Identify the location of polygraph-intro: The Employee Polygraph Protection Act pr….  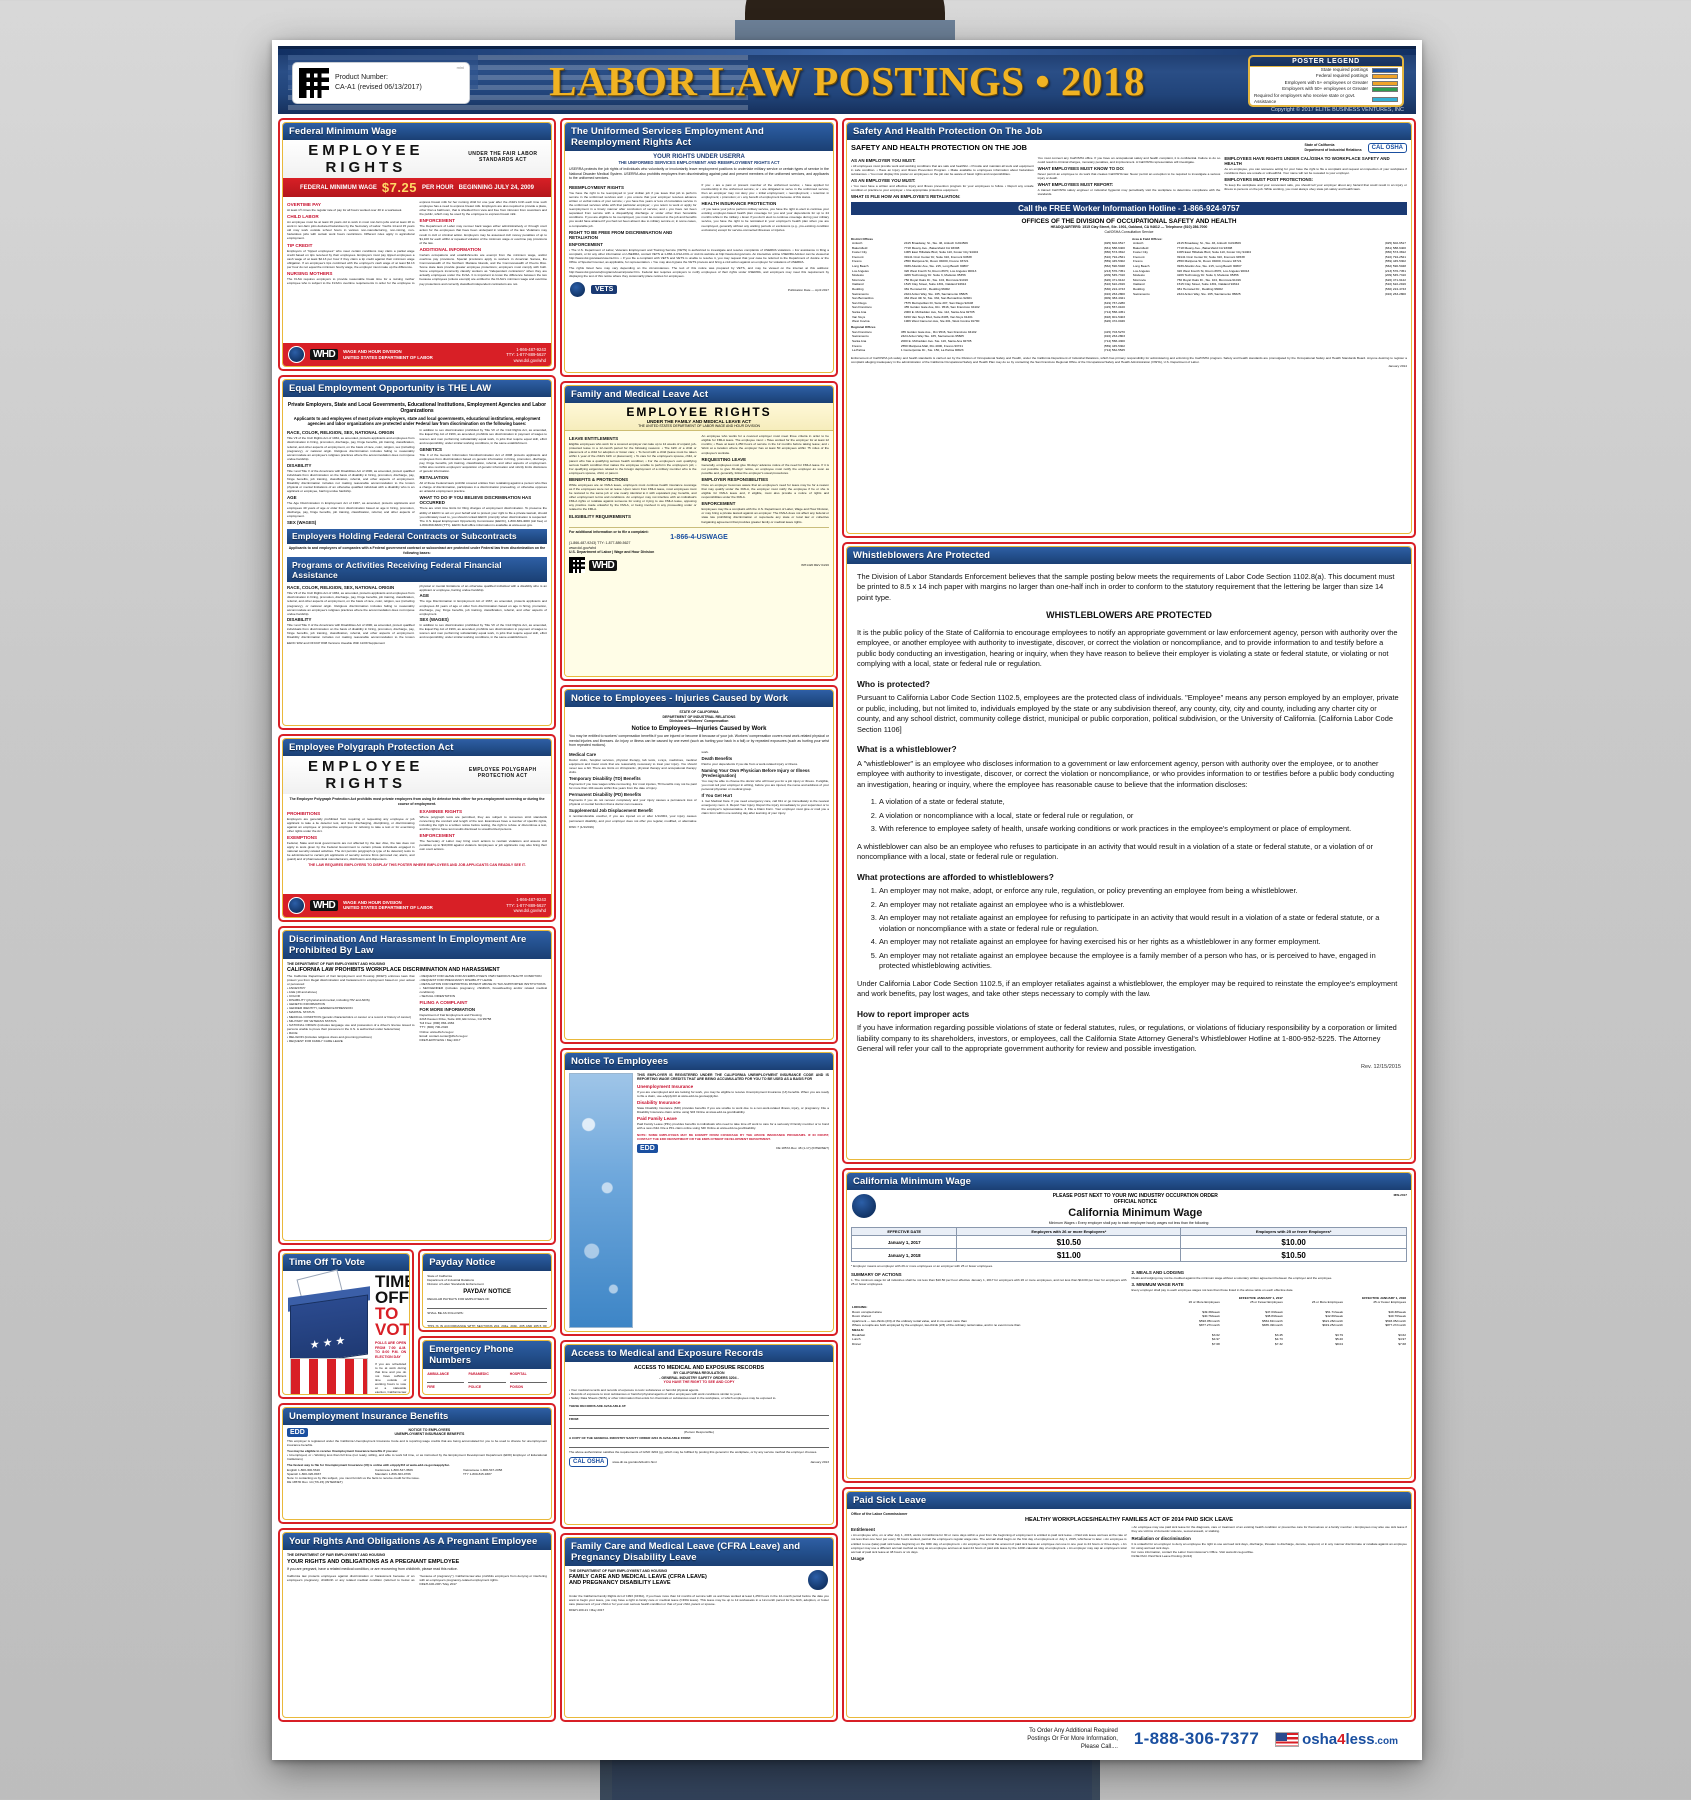
(417, 802).